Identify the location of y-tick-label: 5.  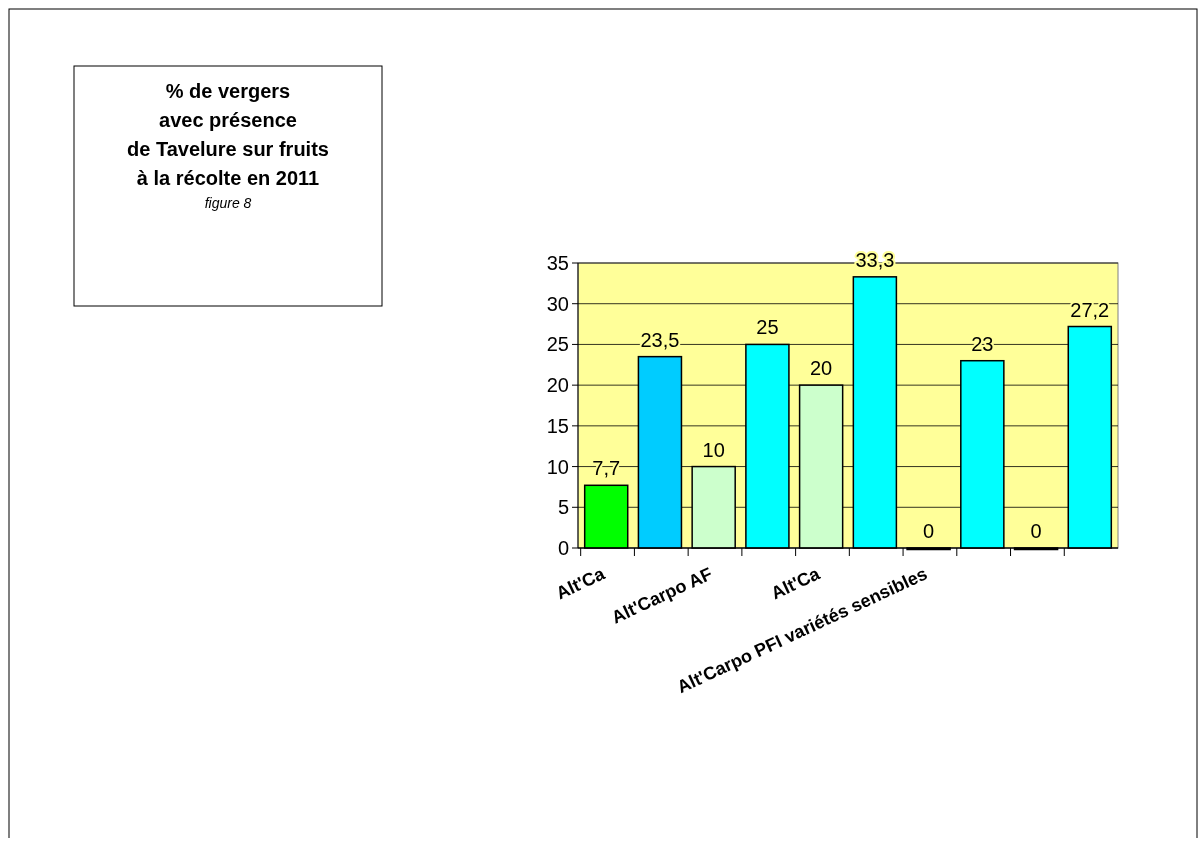
(563, 507).